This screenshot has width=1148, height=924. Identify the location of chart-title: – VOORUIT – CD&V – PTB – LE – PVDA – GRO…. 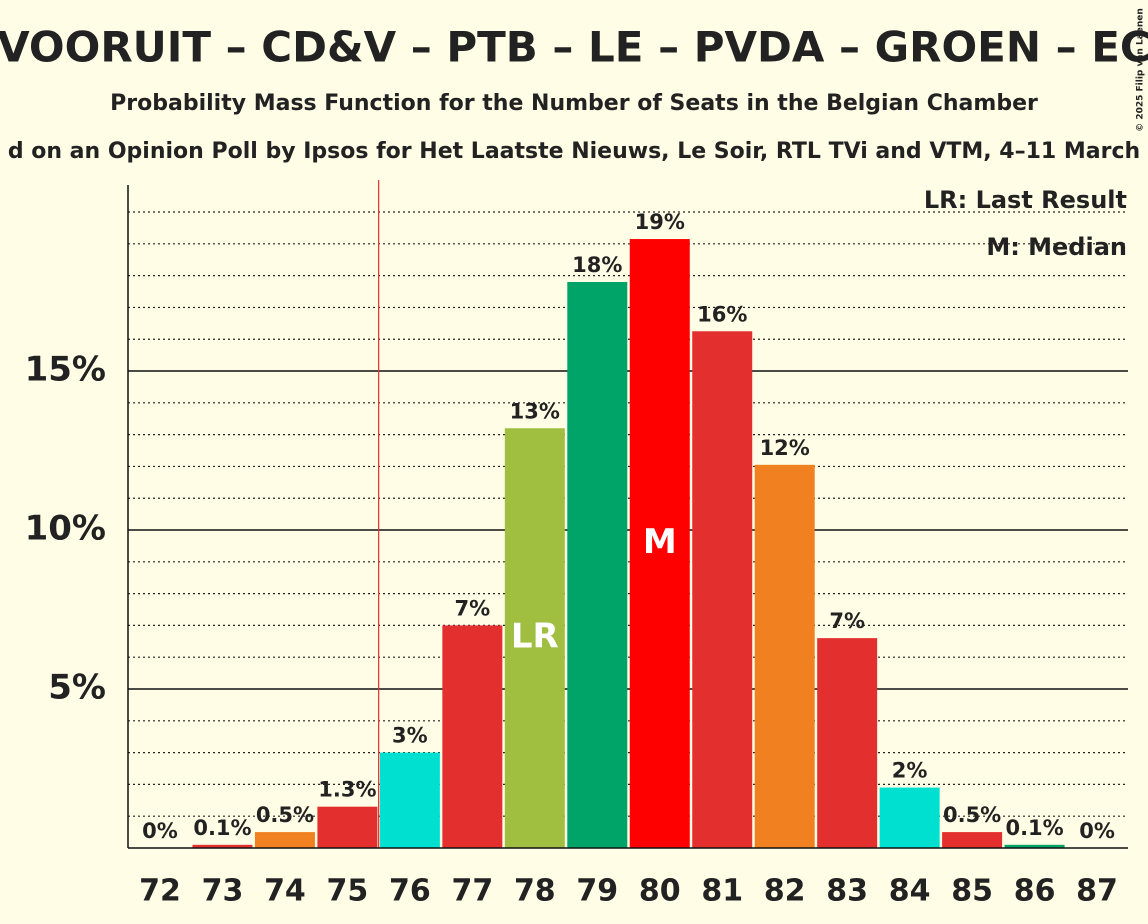
(574, 47).